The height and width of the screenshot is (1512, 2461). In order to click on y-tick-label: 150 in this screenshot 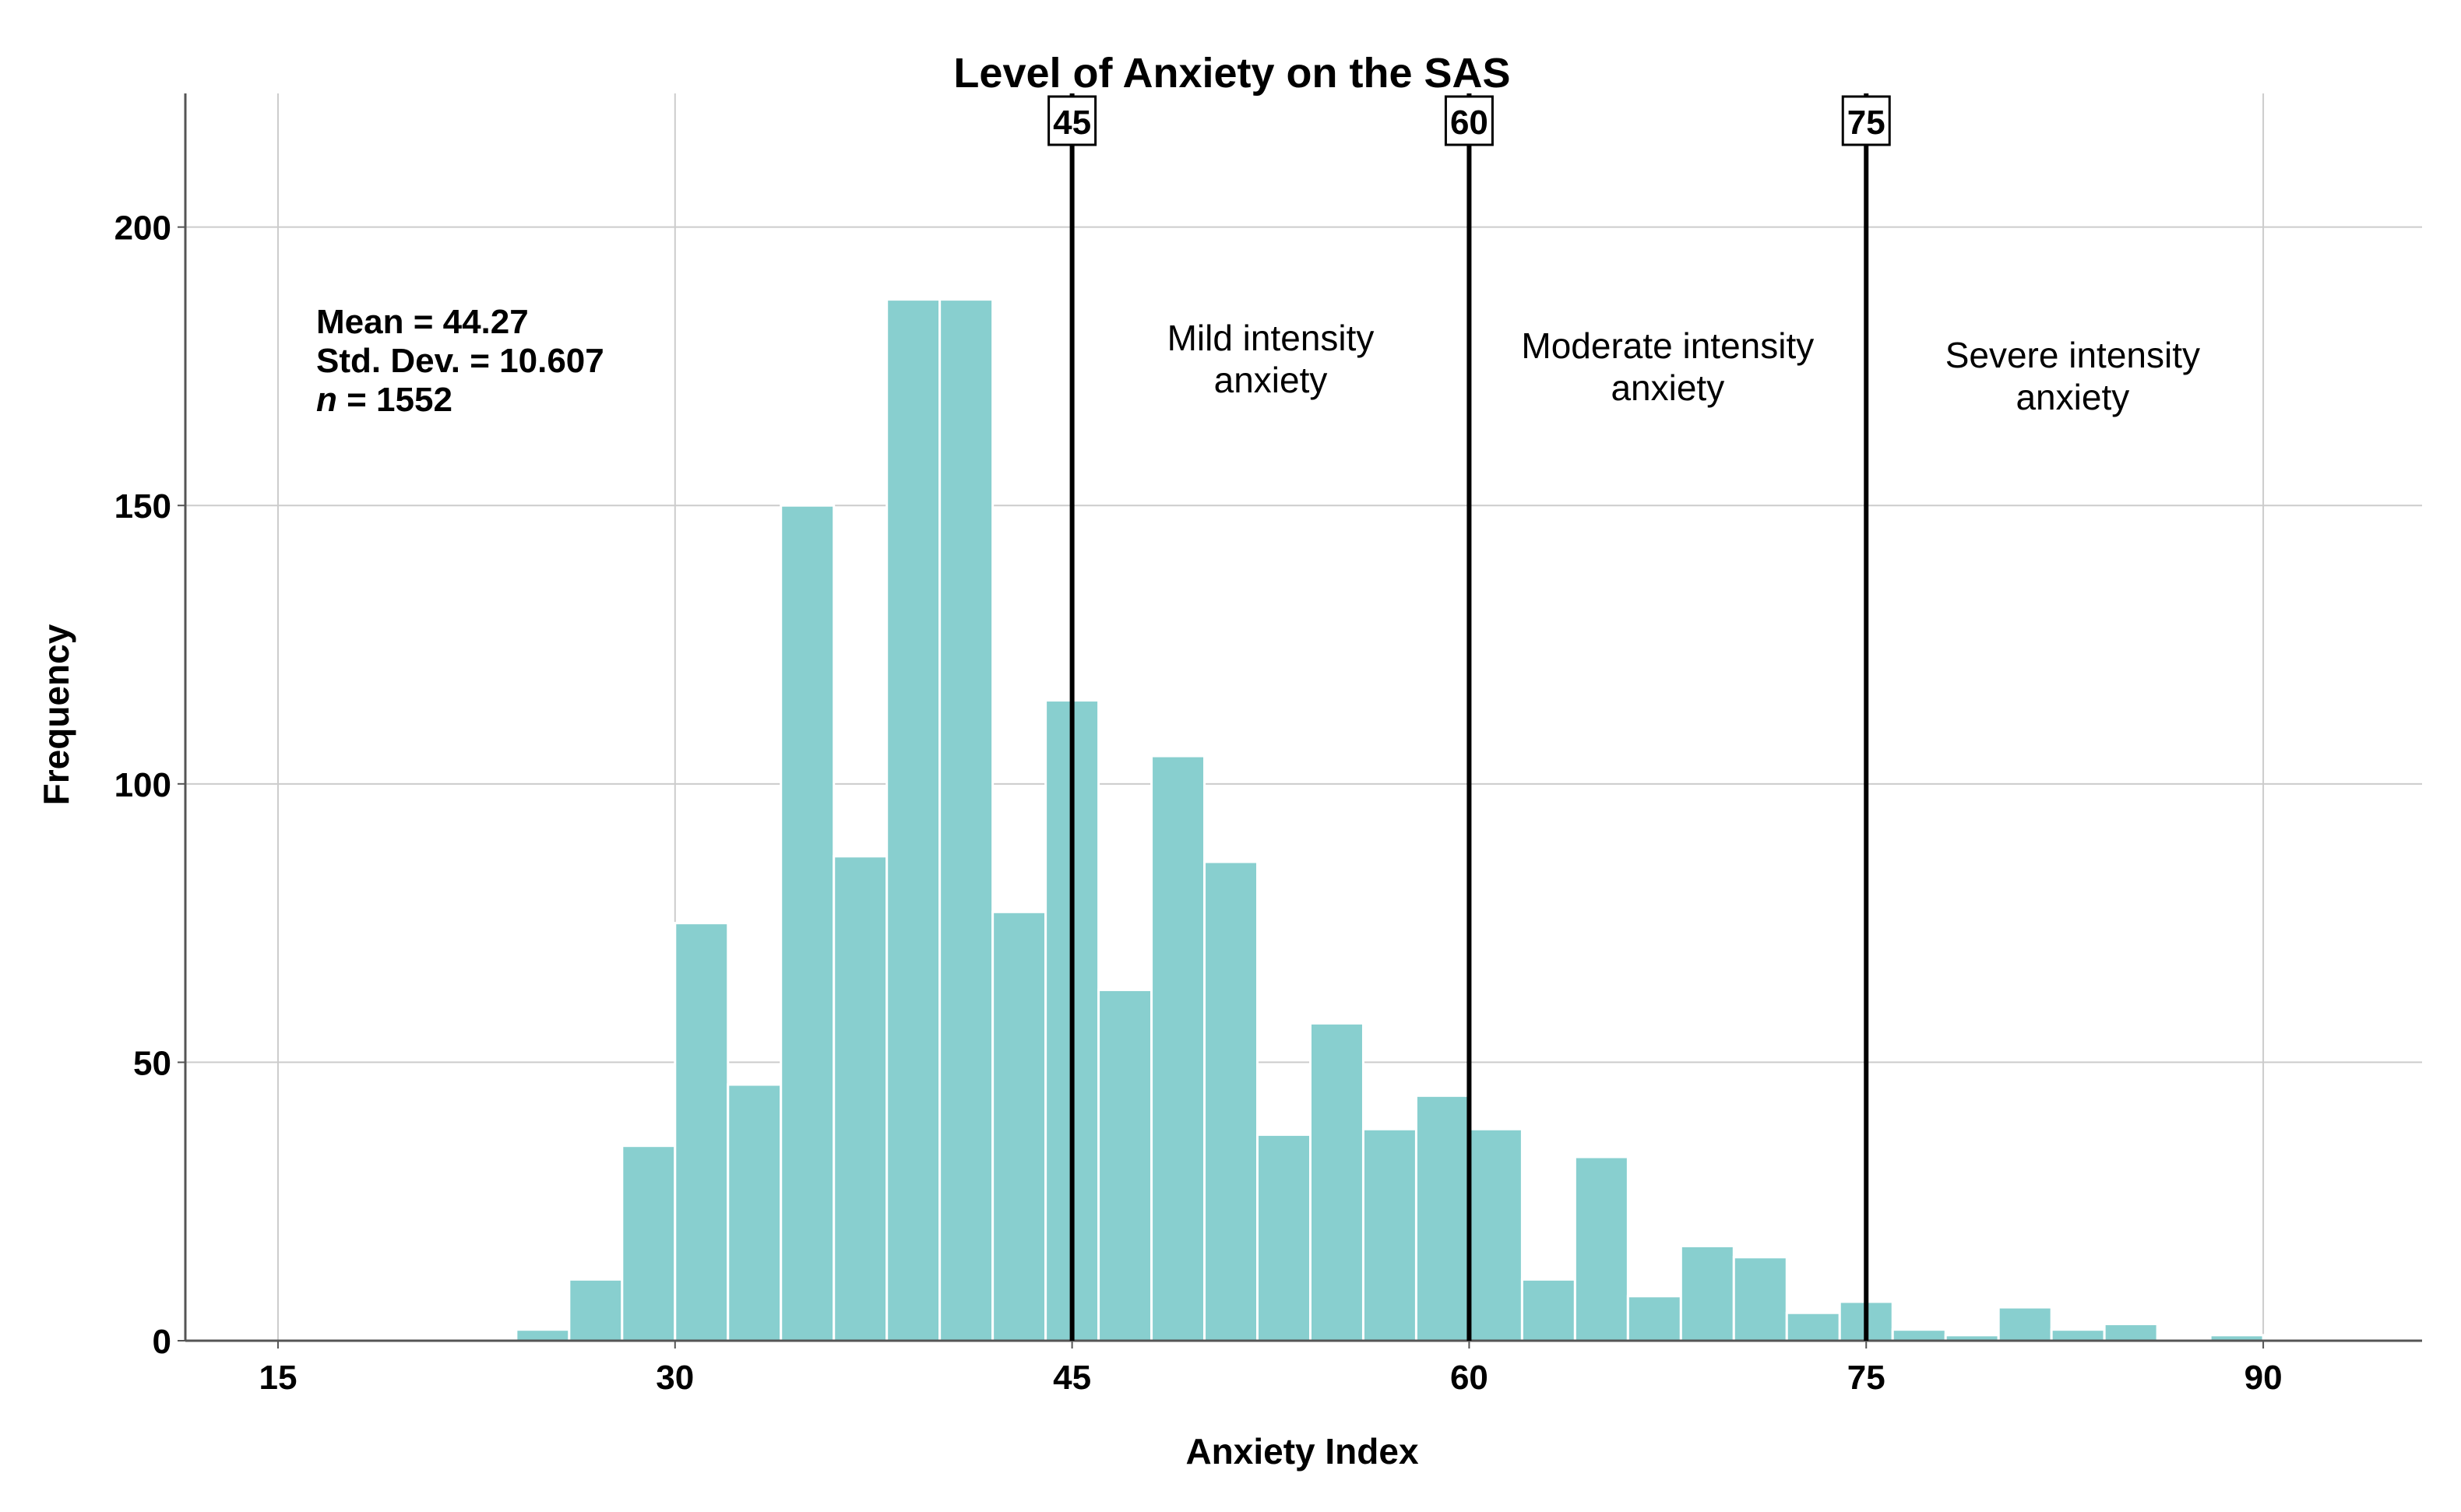, I will do `click(143, 507)`.